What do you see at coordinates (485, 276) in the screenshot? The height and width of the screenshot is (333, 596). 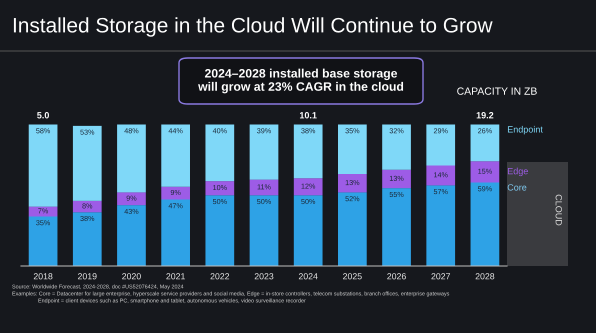 I see `x-tick-label: 2028` at bounding box center [485, 276].